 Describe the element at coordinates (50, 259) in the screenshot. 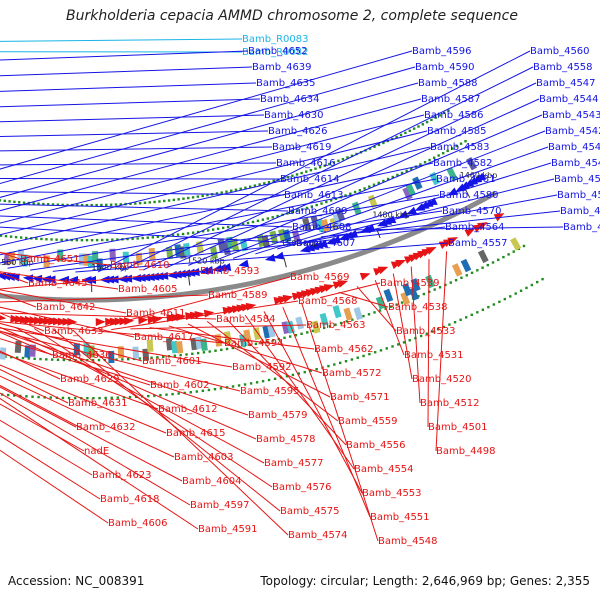

I see `gene-label: Bamb_4651` at that location.